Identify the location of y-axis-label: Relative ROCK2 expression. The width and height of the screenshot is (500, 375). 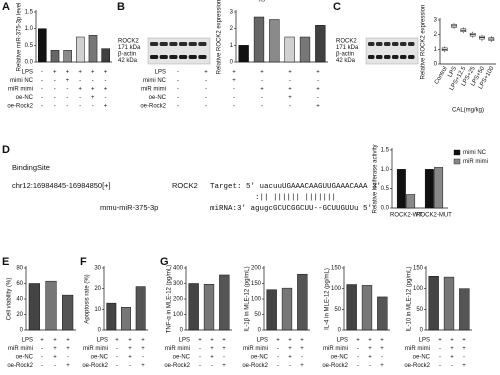
(424, 42).